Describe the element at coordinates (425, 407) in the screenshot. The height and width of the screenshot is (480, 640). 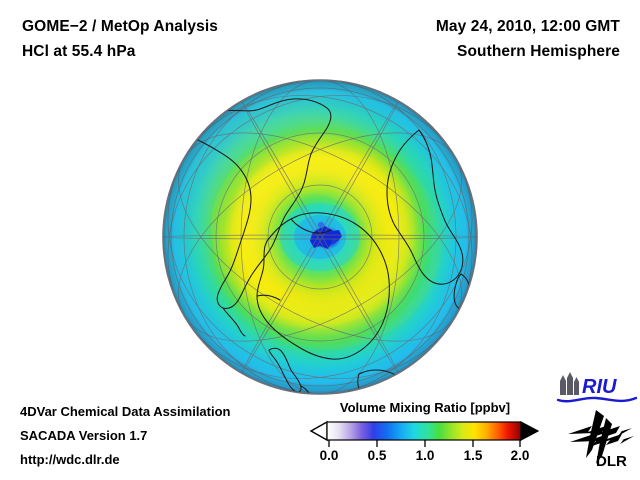
I see `colorbar-title: Volume Mixing Ratio [ppbv]` at that location.